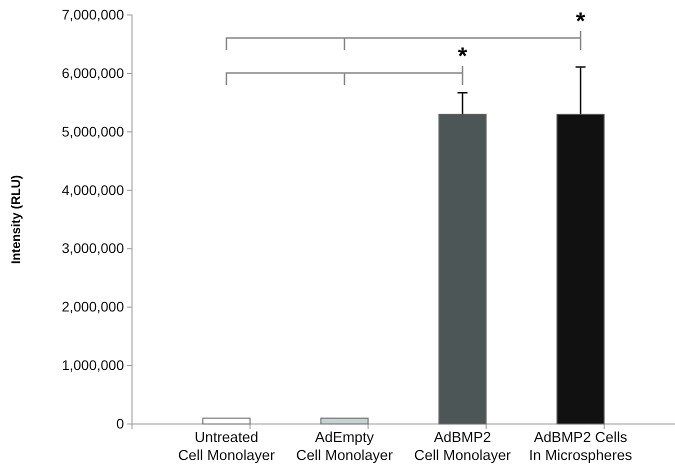 The width and height of the screenshot is (675, 468). Describe the element at coordinates (120, 423) in the screenshot. I see `y-tick-label: 0` at that location.